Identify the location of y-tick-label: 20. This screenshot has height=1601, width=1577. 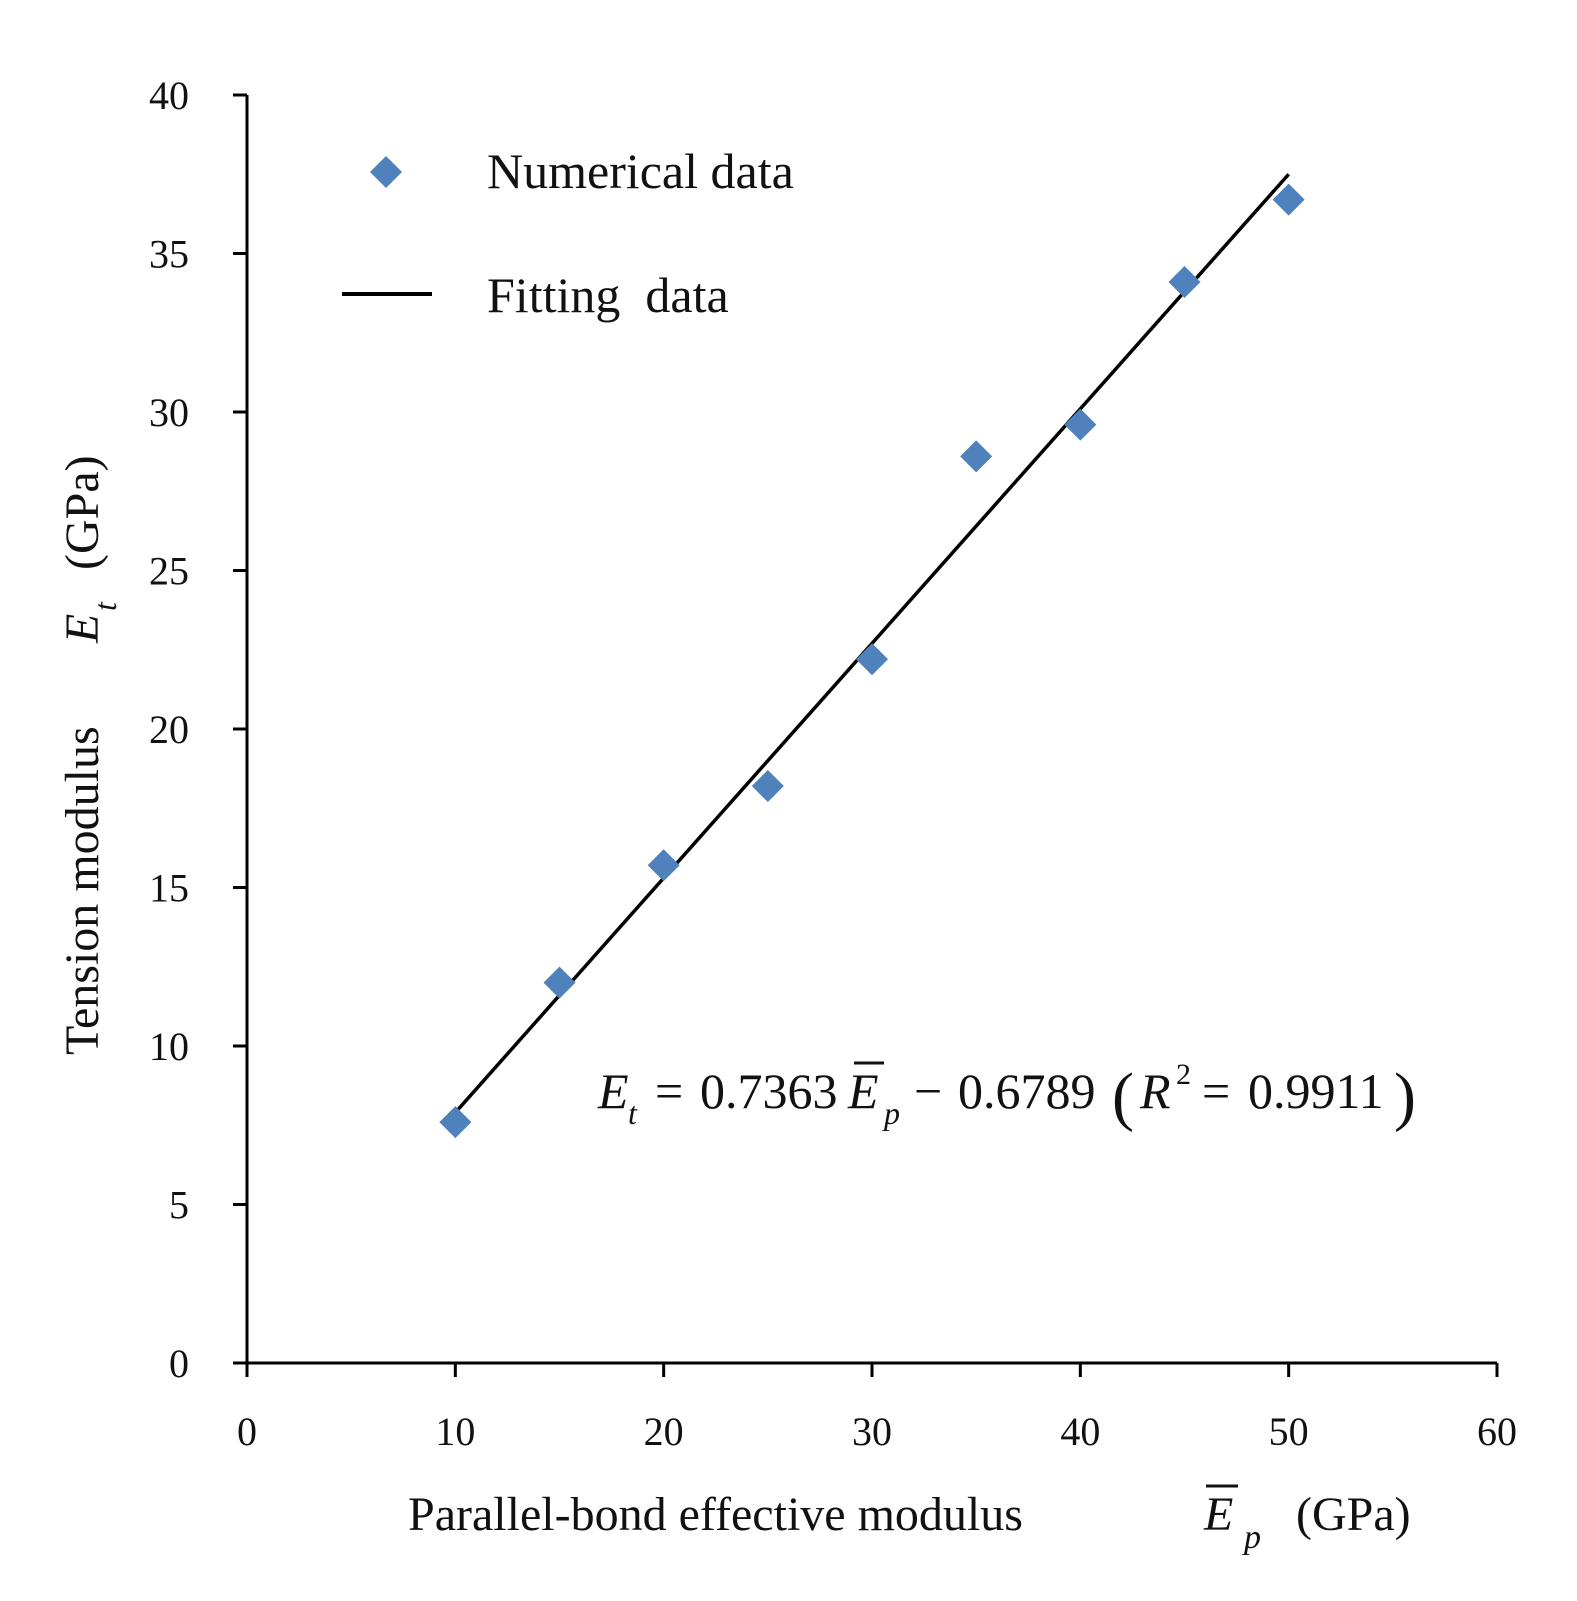
(169, 729).